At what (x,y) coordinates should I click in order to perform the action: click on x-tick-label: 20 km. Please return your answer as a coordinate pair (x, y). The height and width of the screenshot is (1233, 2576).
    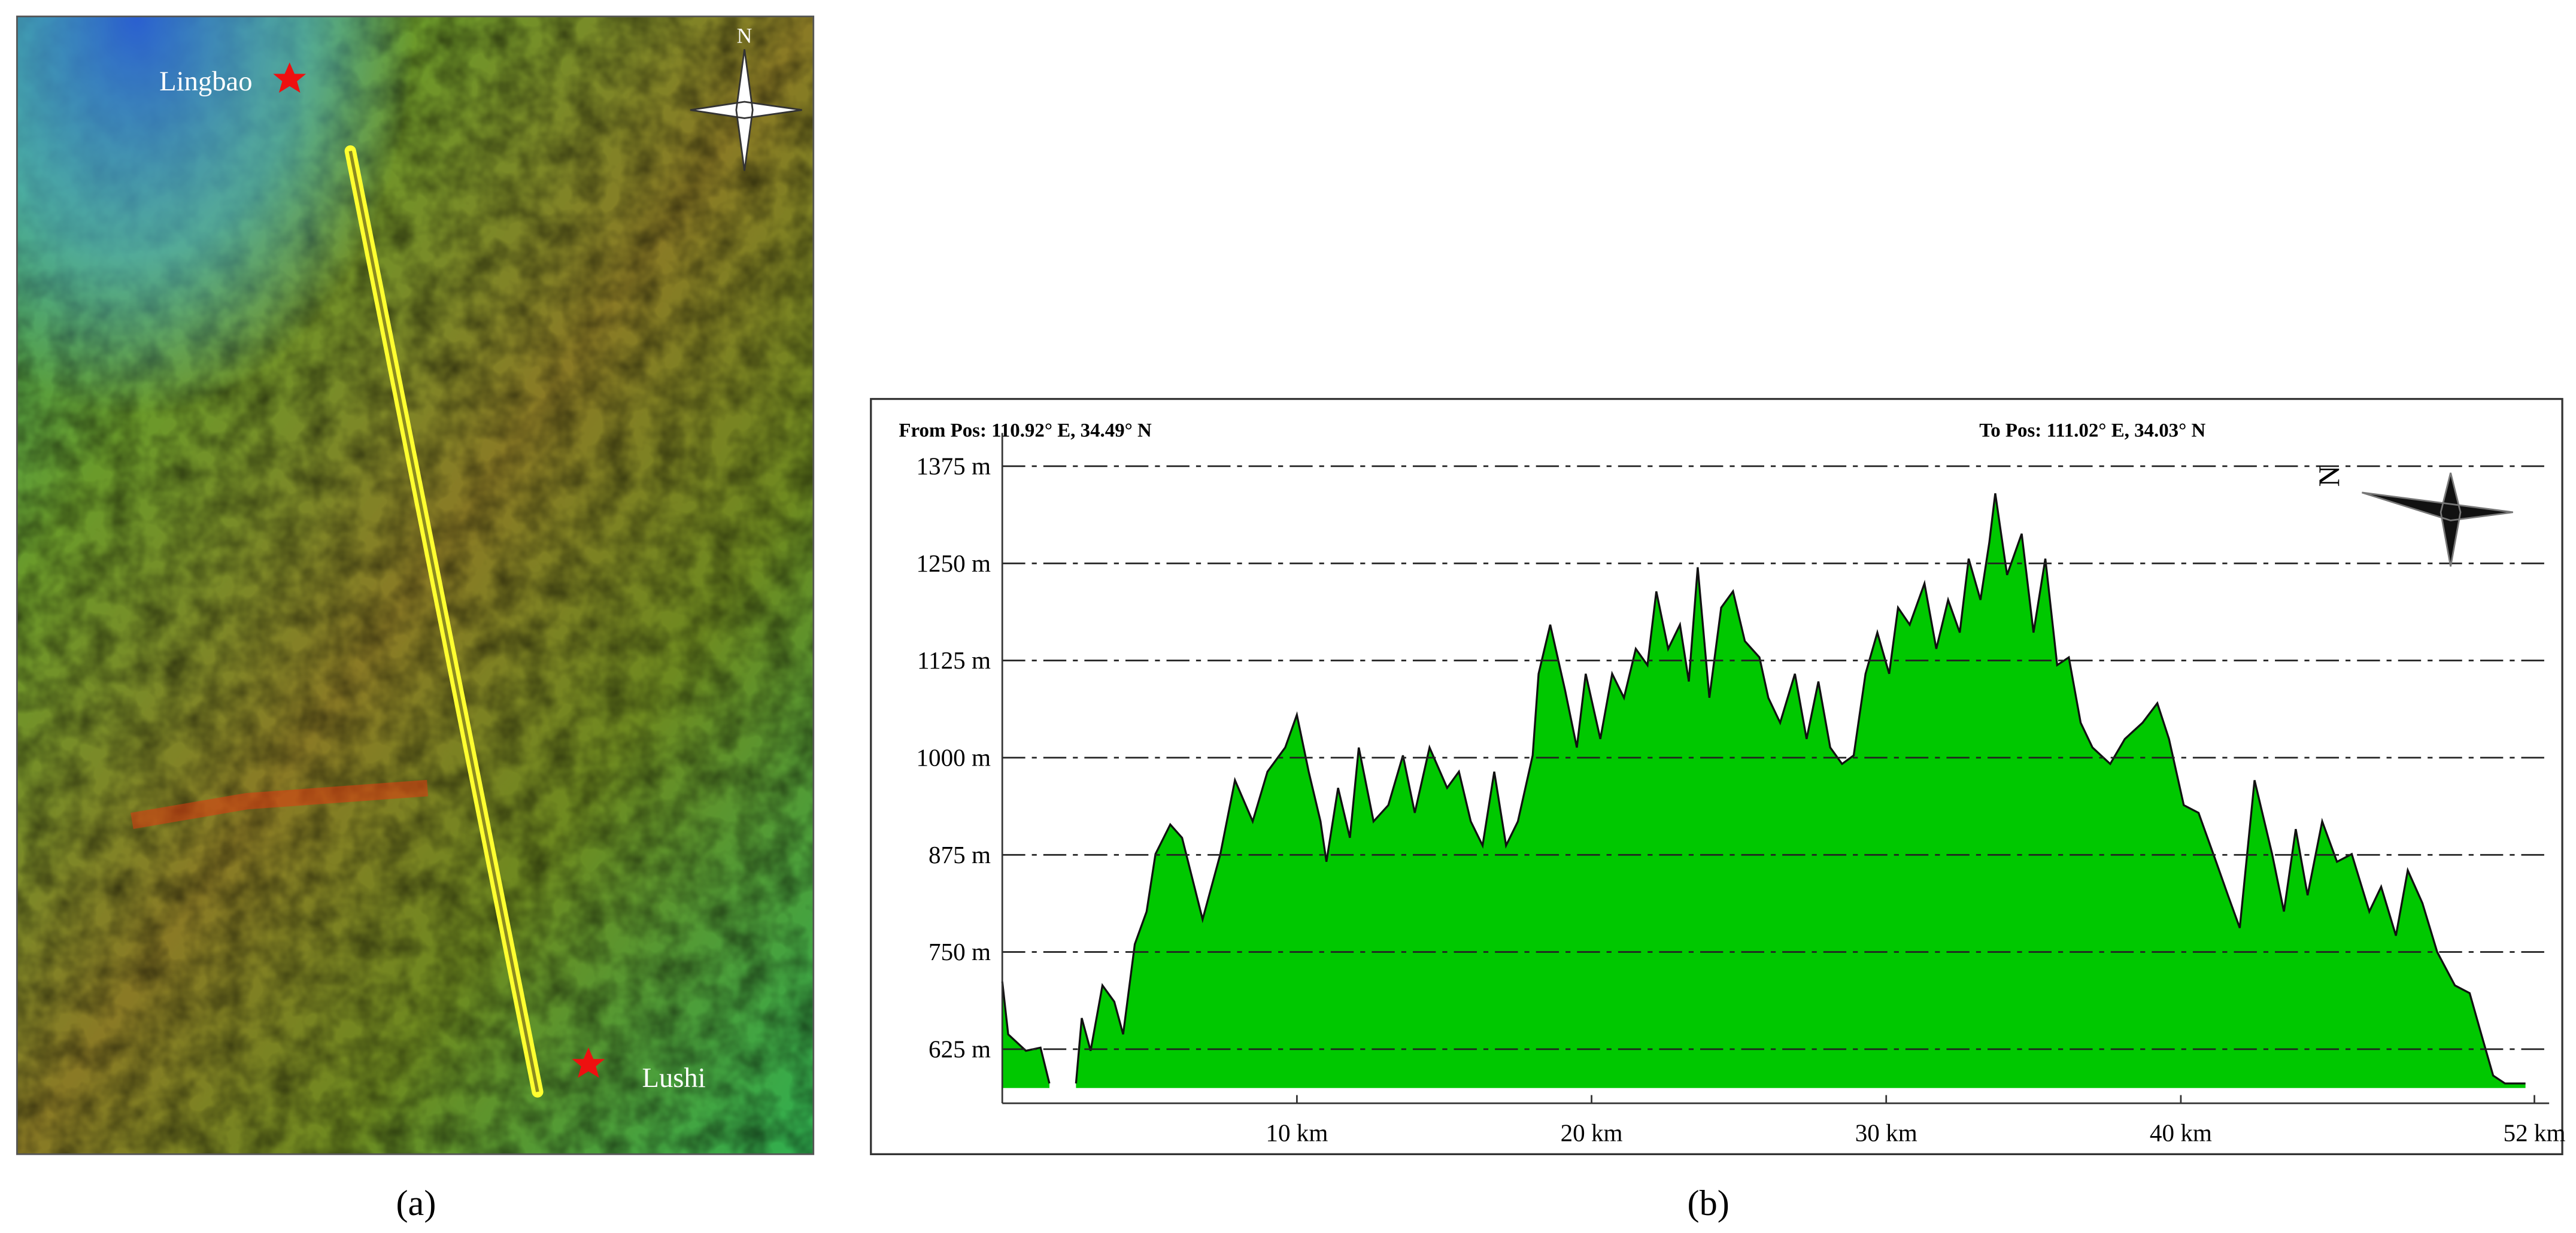
    Looking at the image, I should click on (1592, 1132).